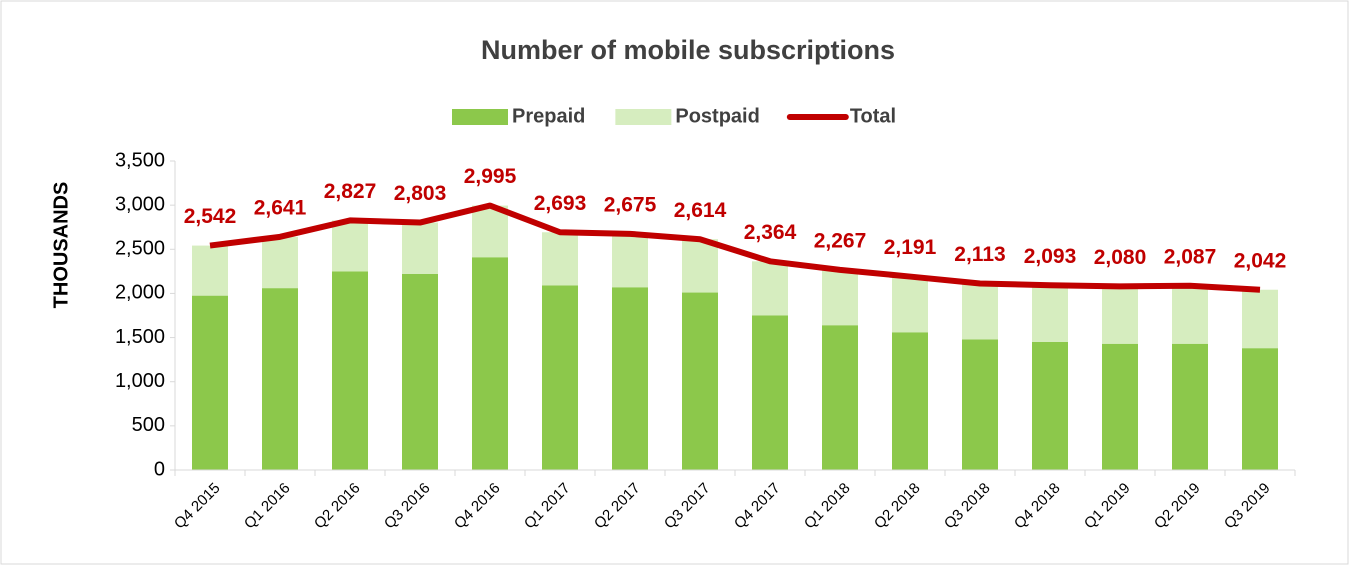  What do you see at coordinates (1190, 256) in the screenshot?
I see `data-label: 2,087` at bounding box center [1190, 256].